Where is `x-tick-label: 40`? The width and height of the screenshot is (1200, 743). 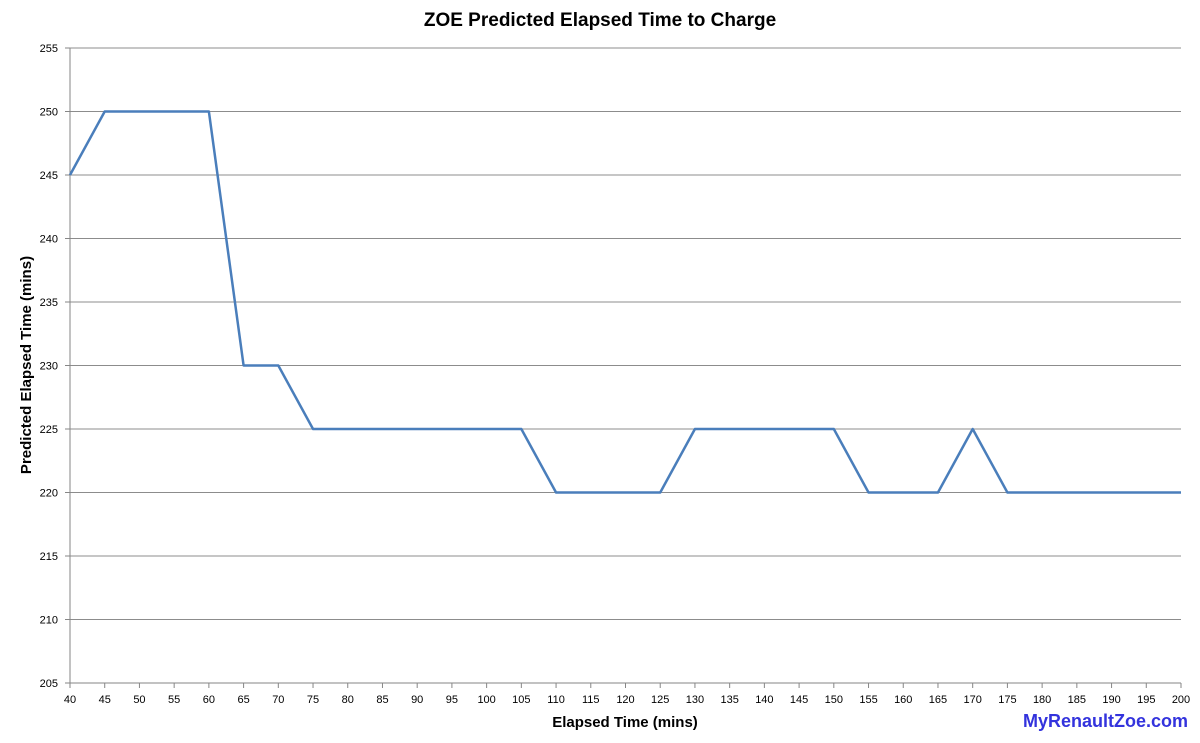
x-tick-label: 40 is located at coordinates (70, 700).